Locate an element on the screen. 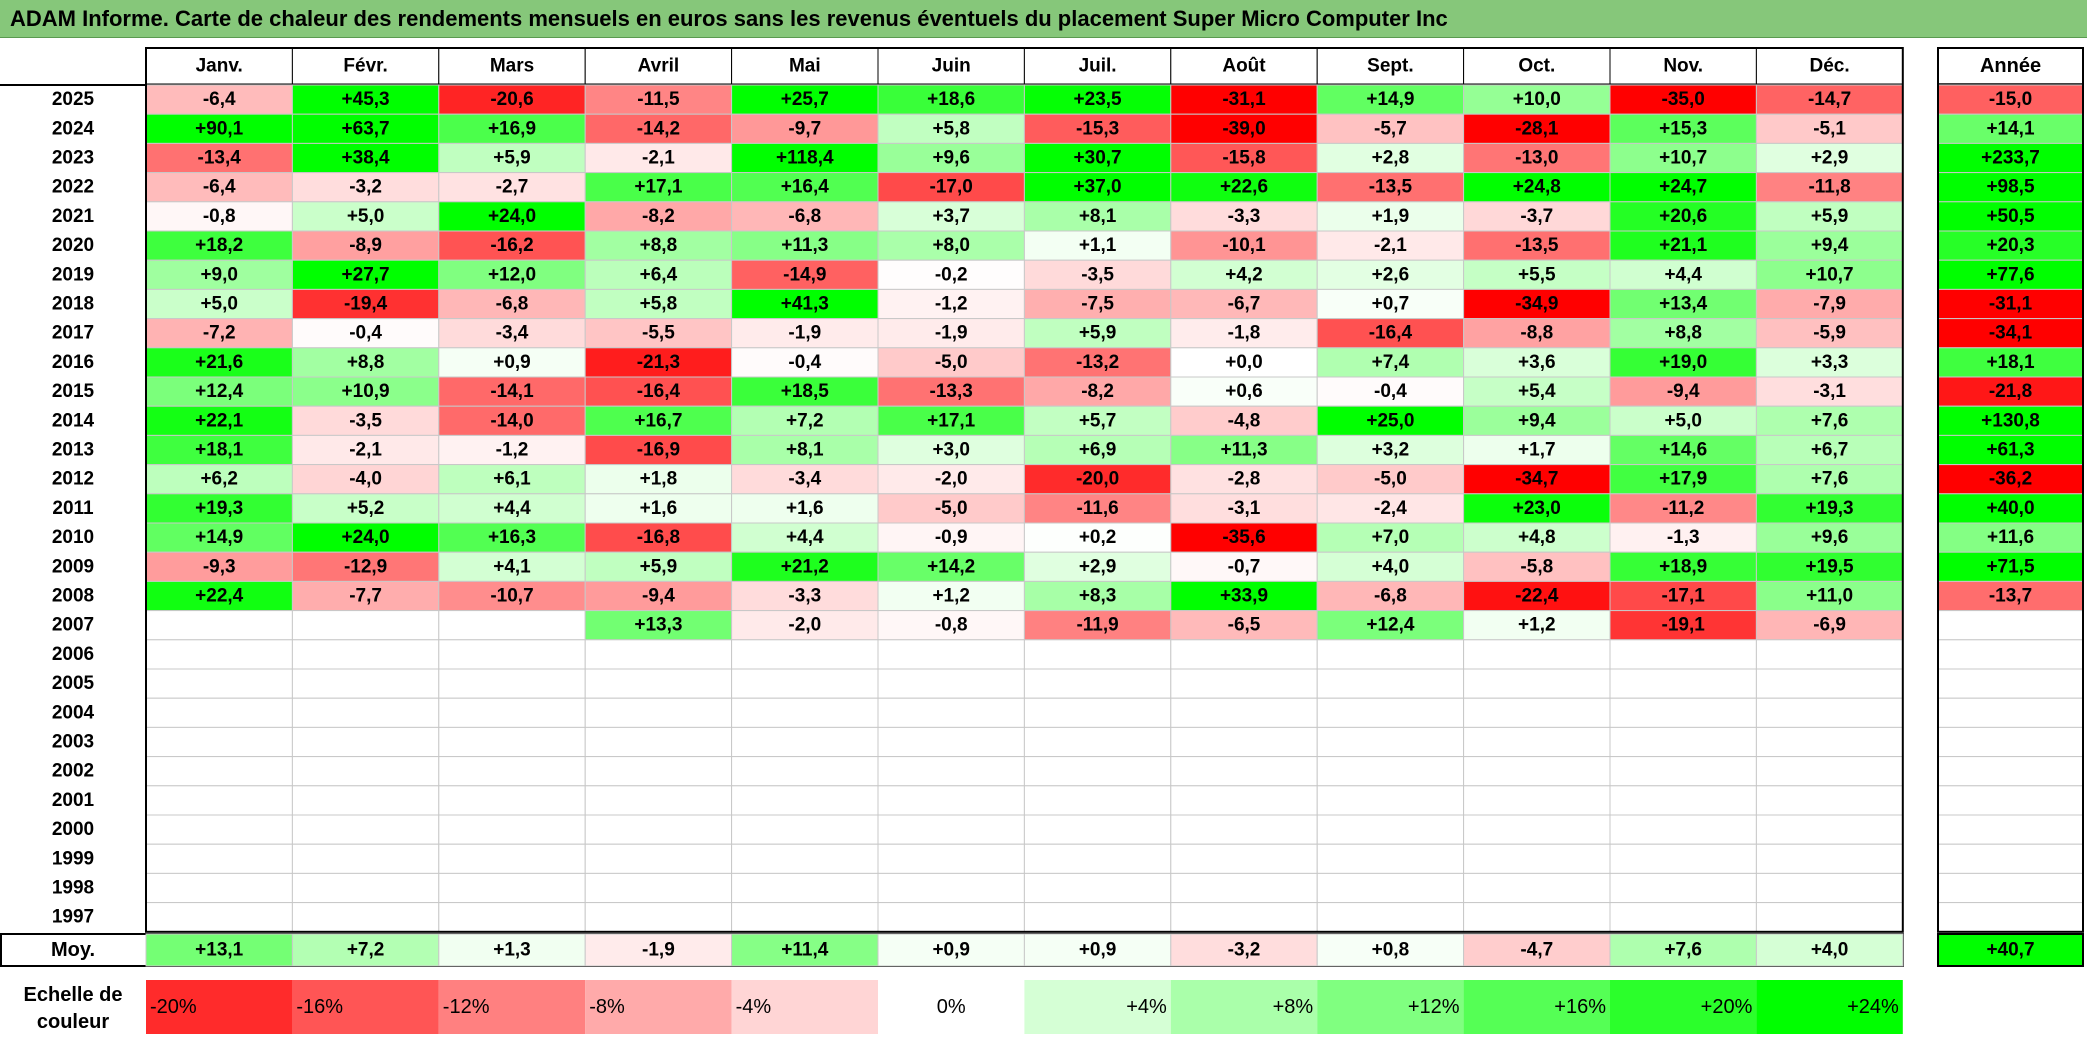 This screenshot has height=1037, width=2087. heatmap-cell-value: -16,2 is located at coordinates (511, 245).